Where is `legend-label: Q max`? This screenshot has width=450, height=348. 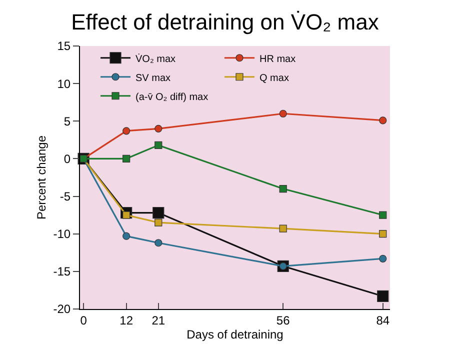
legend-label: Q max is located at coordinates (274, 78).